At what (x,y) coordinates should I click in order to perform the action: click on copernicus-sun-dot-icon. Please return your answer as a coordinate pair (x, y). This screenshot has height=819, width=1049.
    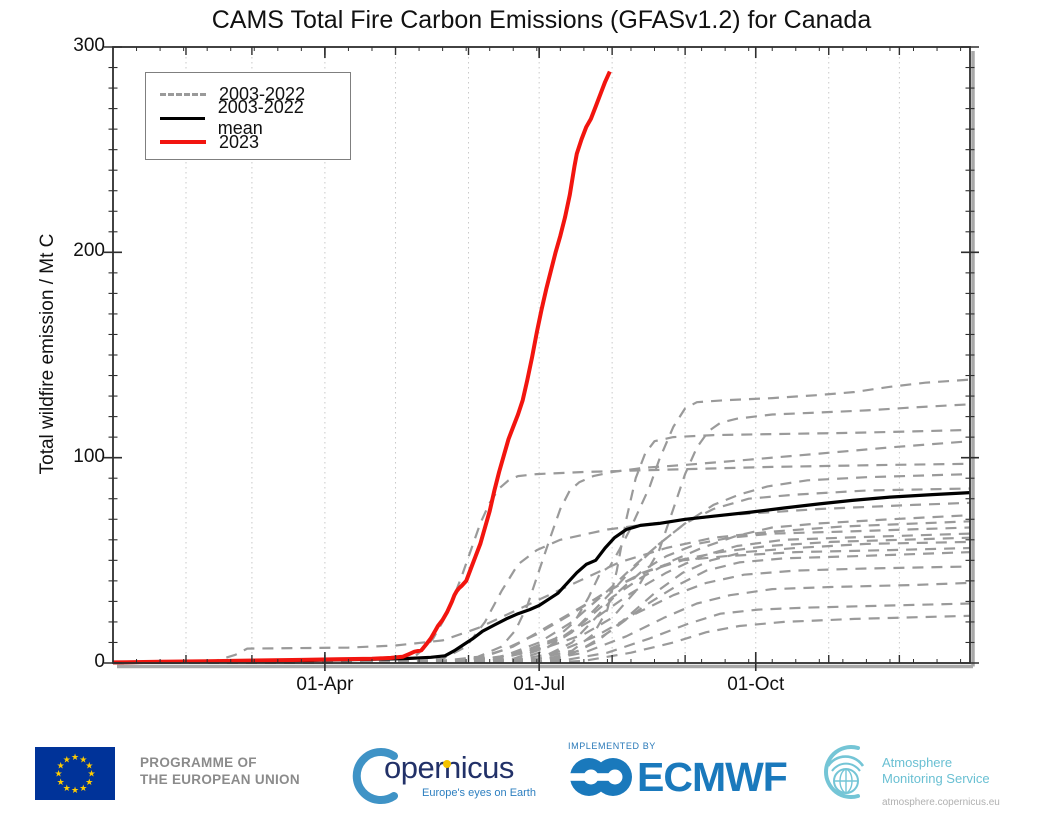
    Looking at the image, I should click on (447, 764).